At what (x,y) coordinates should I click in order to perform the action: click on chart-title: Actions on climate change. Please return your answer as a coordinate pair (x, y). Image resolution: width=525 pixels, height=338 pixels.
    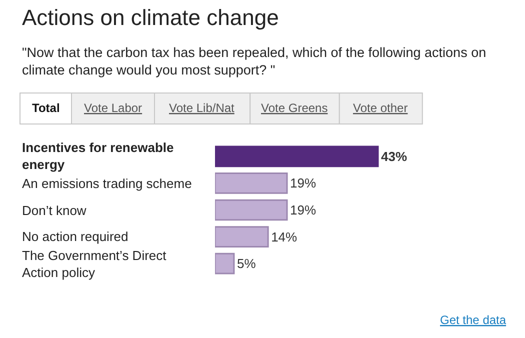
    Looking at the image, I should click on (150, 17).